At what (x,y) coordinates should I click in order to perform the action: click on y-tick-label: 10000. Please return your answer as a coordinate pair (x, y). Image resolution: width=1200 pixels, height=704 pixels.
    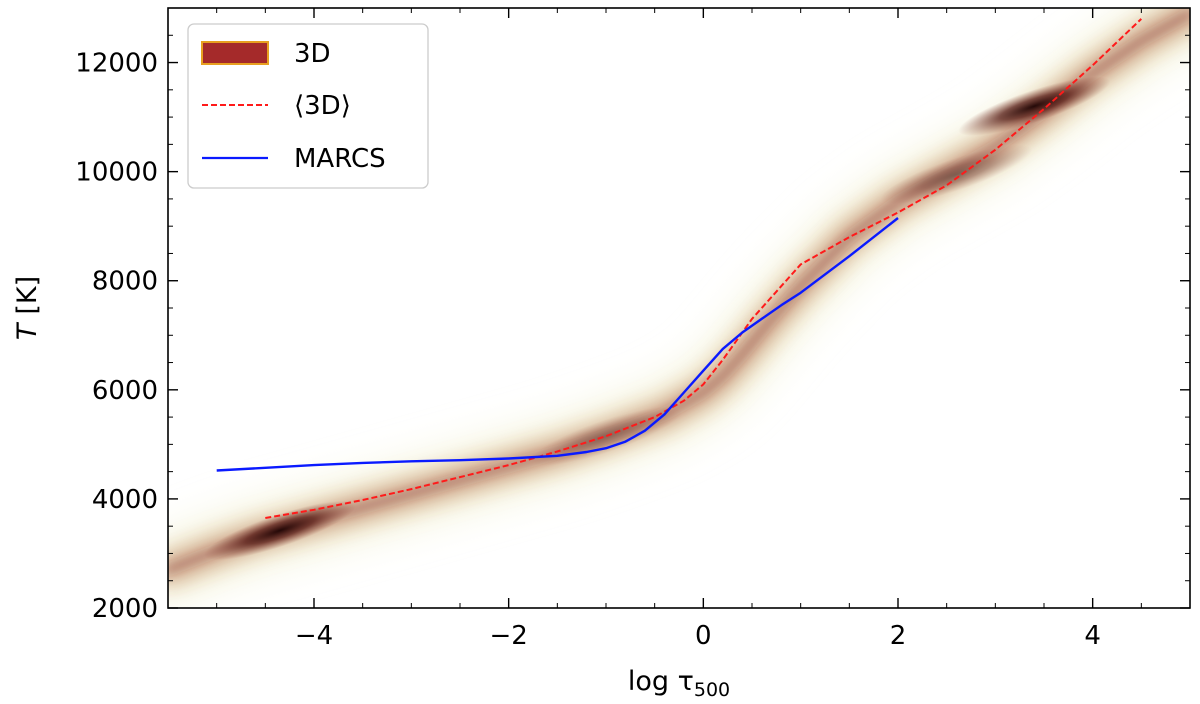
    Looking at the image, I should click on (116, 173).